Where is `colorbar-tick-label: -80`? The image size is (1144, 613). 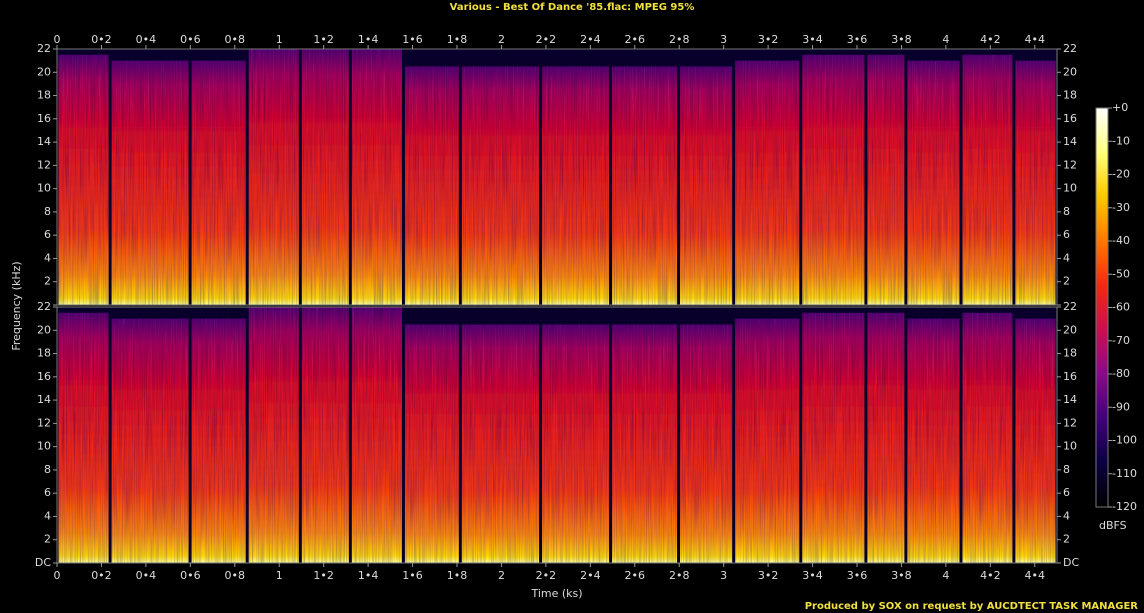 colorbar-tick-label: -80 is located at coordinates (1121, 373).